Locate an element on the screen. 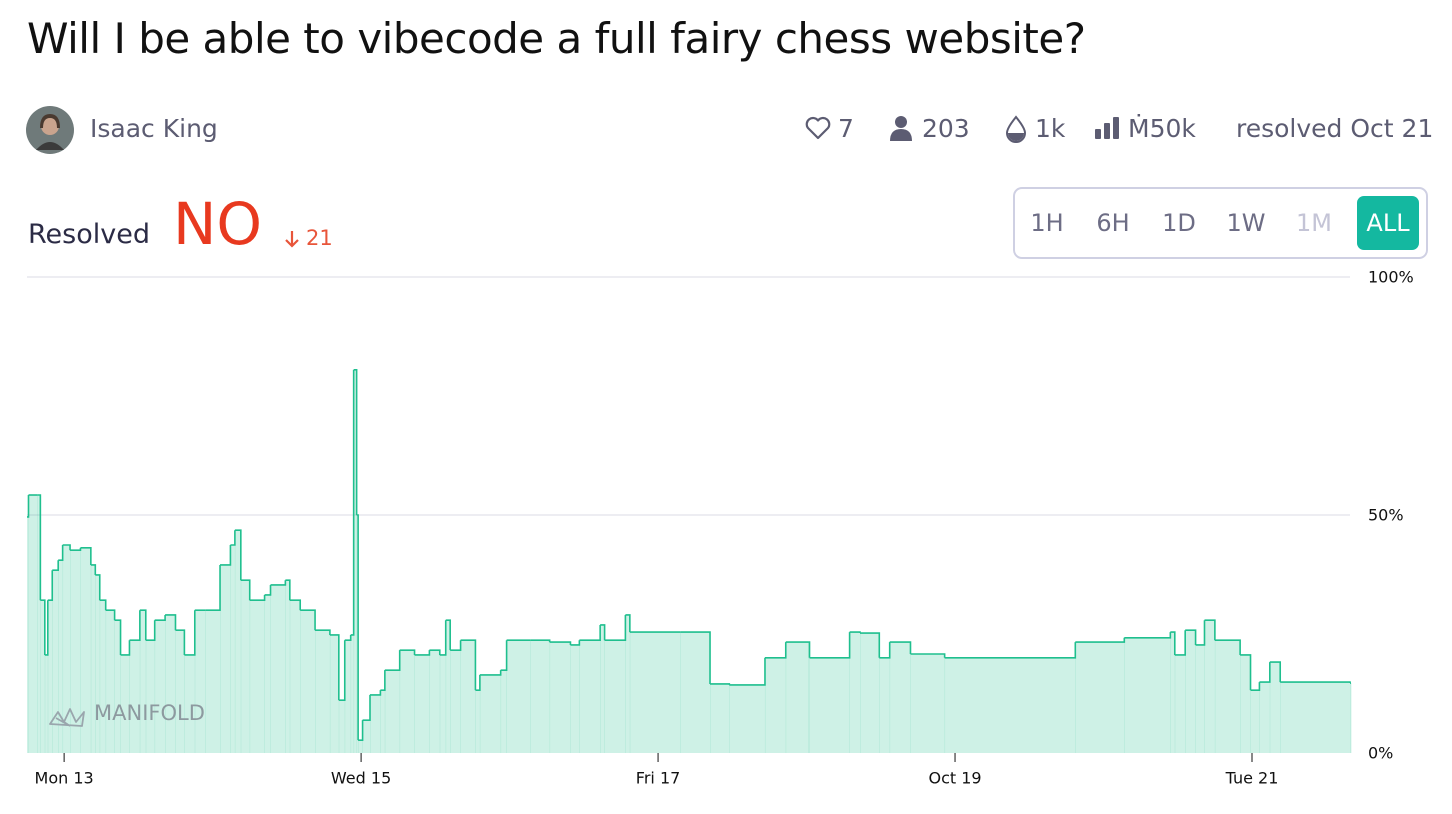  liquidity-icon is located at coordinates (1016, 129).